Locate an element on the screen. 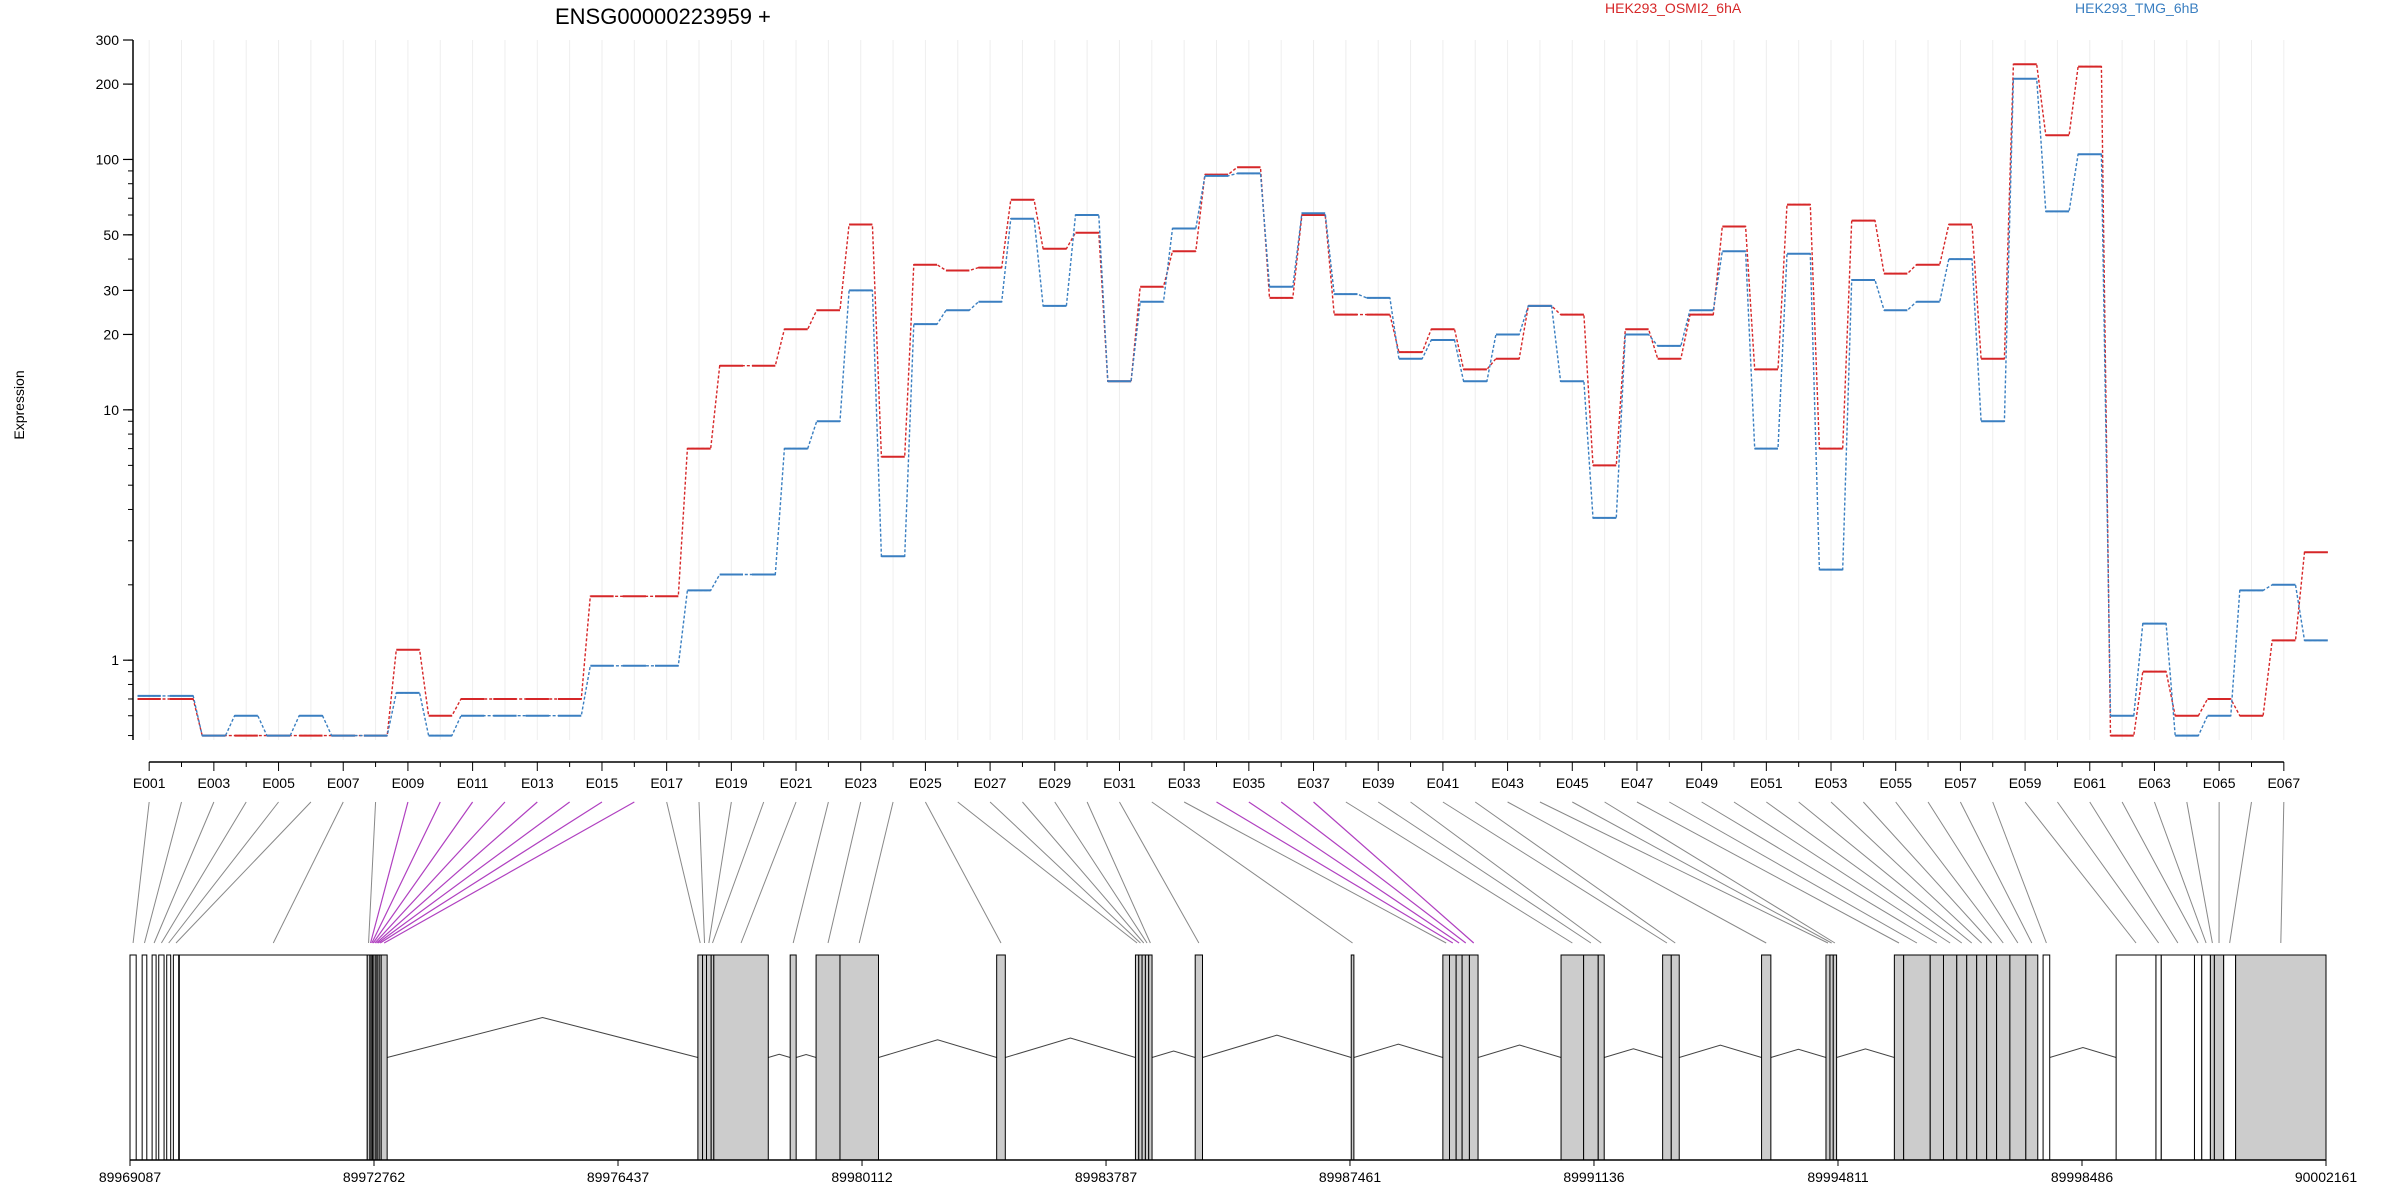  x-tick-label: E067 is located at coordinates (2283, 783).